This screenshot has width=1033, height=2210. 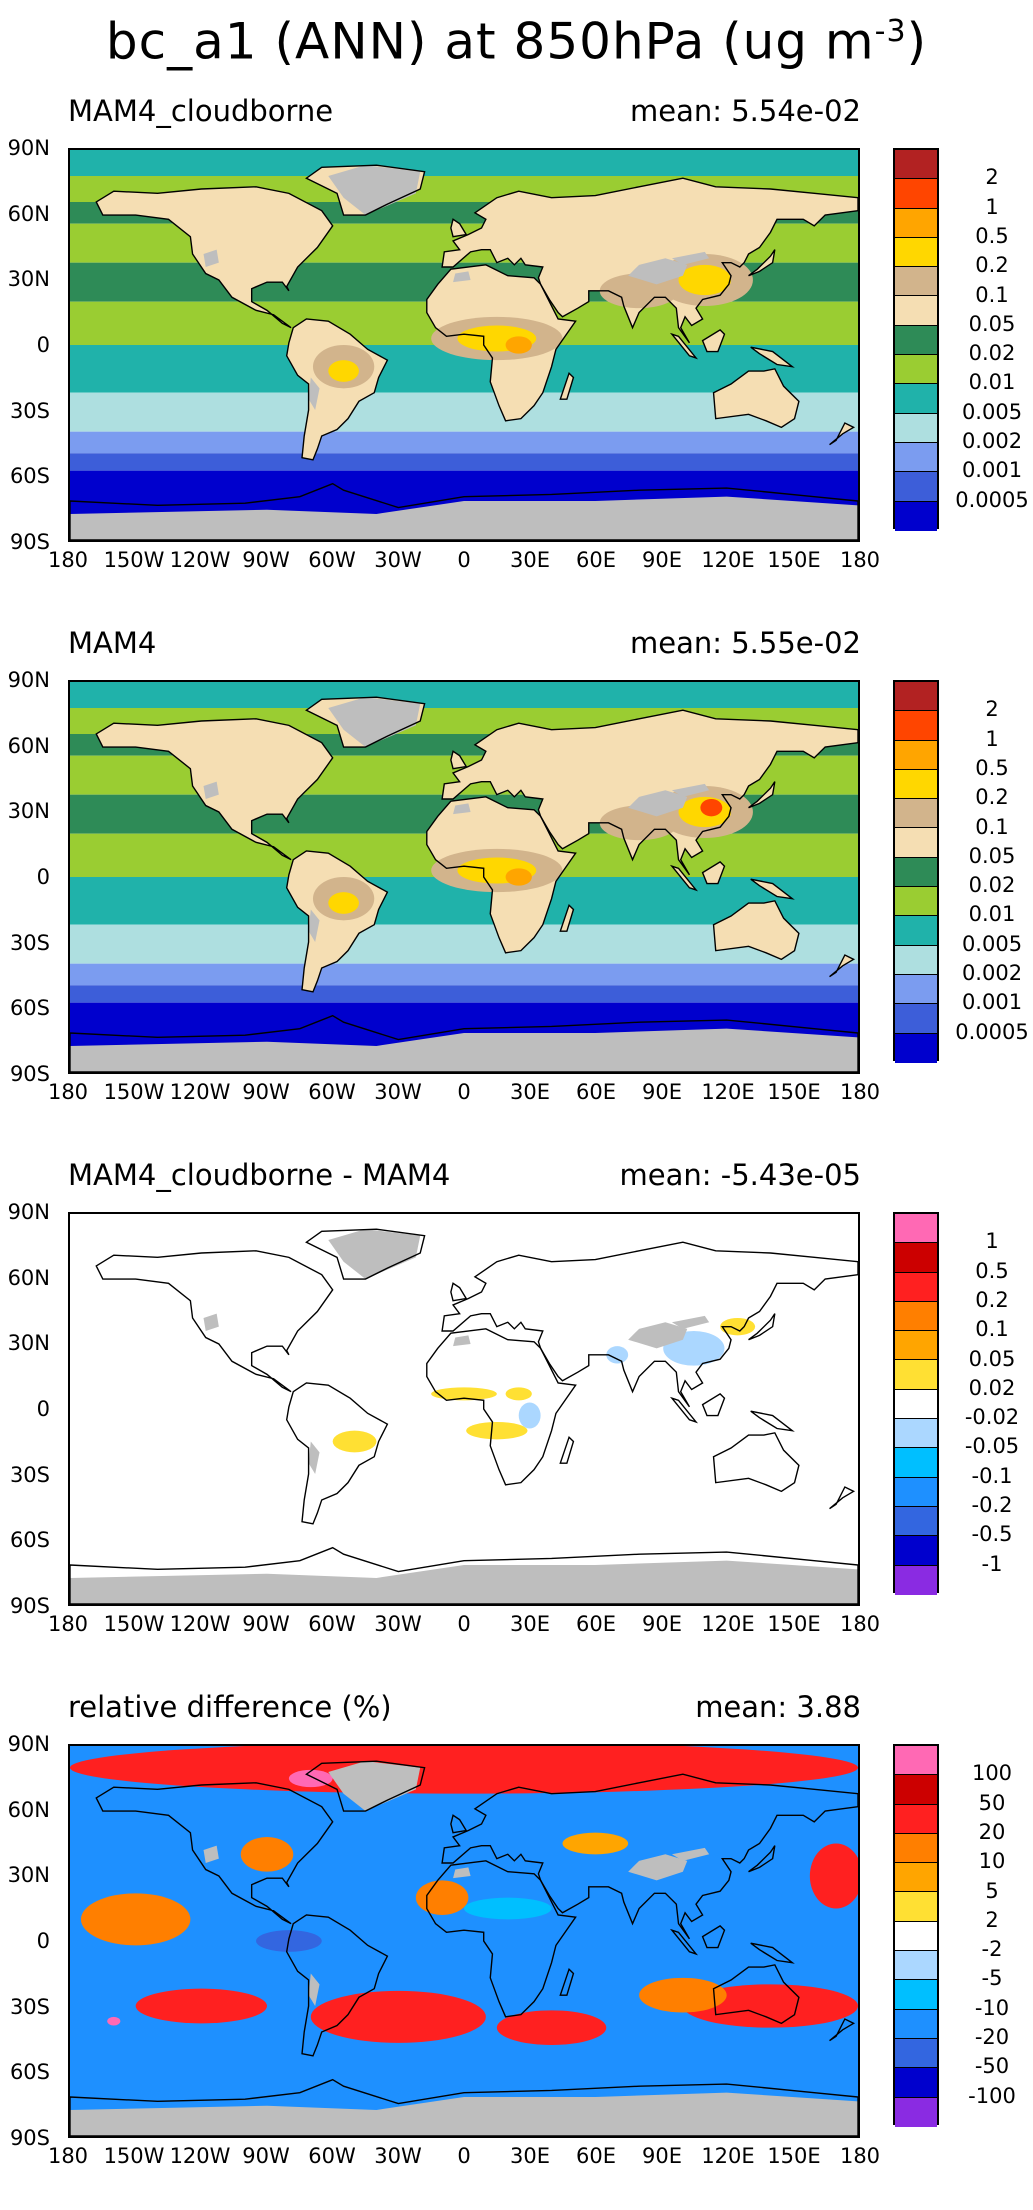 I want to click on colorbar-label: -0.2, so click(x=992, y=1505).